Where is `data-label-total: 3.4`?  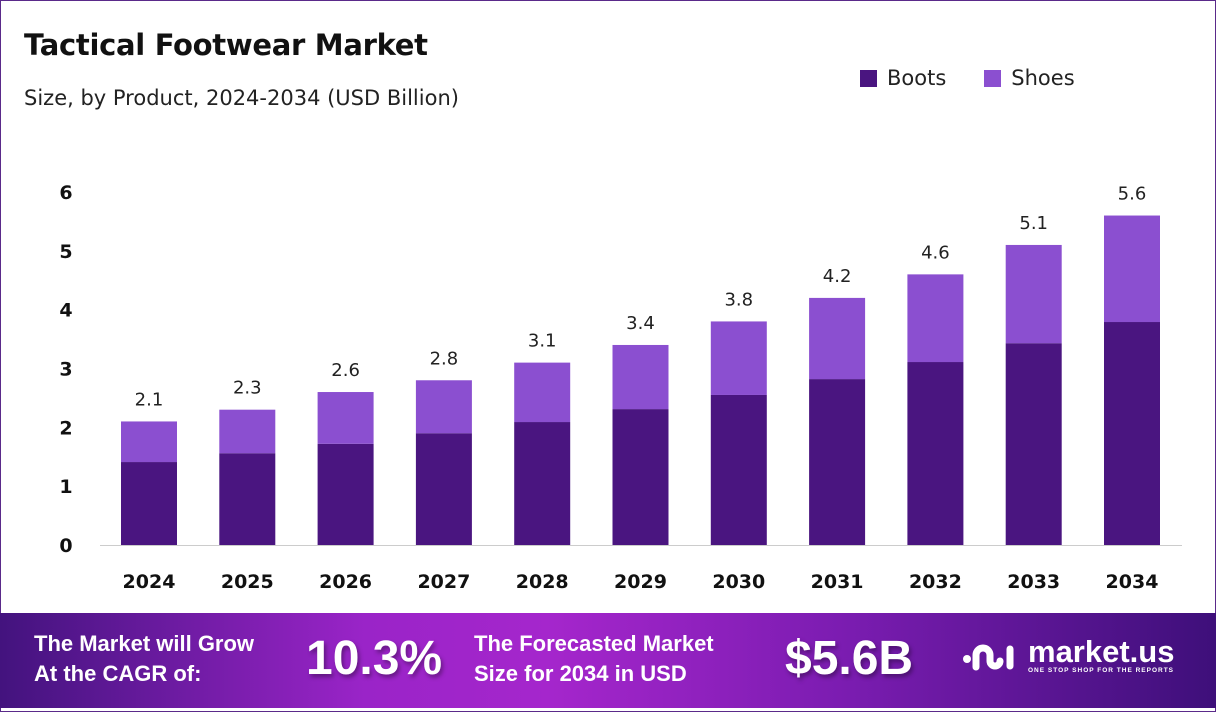
data-label-total: 3.4 is located at coordinates (640, 323).